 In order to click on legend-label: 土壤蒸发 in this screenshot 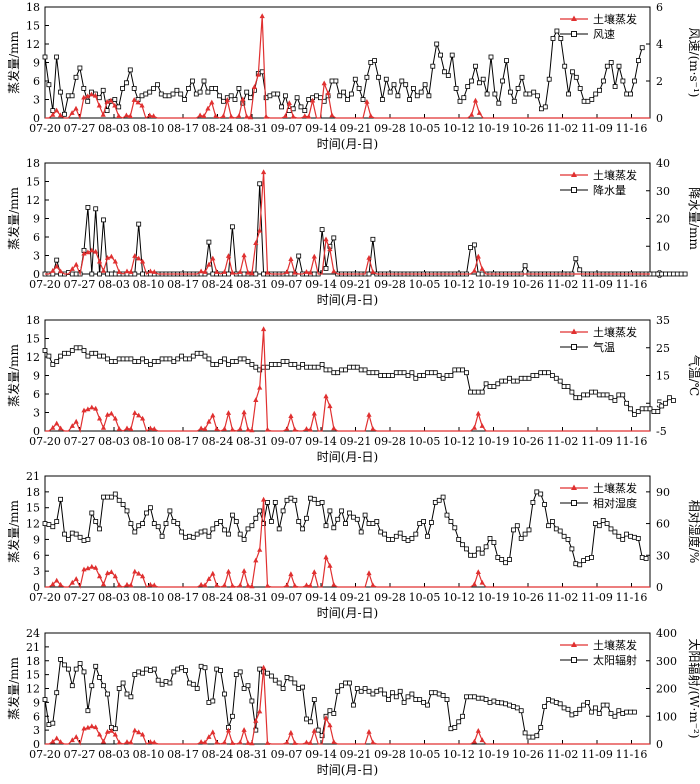, I will do `click(615, 332)`.